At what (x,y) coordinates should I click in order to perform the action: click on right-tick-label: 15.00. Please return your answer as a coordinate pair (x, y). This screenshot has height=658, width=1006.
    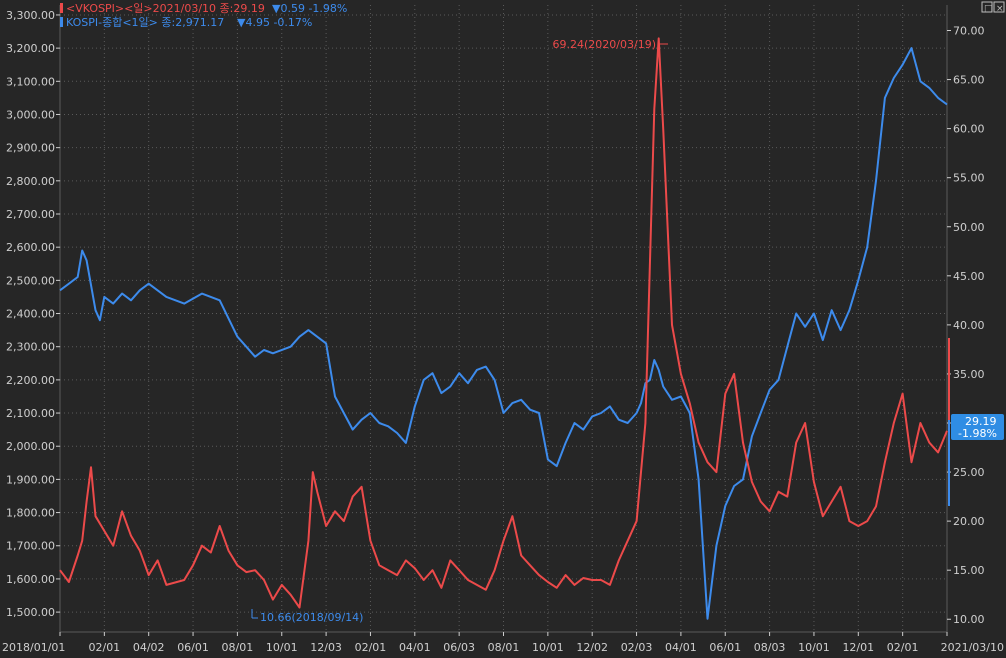
    Looking at the image, I should click on (969, 570).